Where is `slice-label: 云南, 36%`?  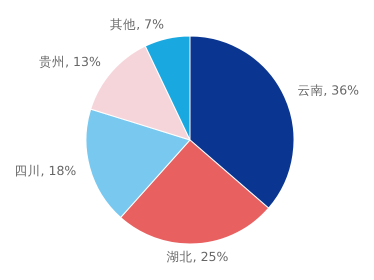
slice-label: 云南, 36% is located at coordinates (328, 90).